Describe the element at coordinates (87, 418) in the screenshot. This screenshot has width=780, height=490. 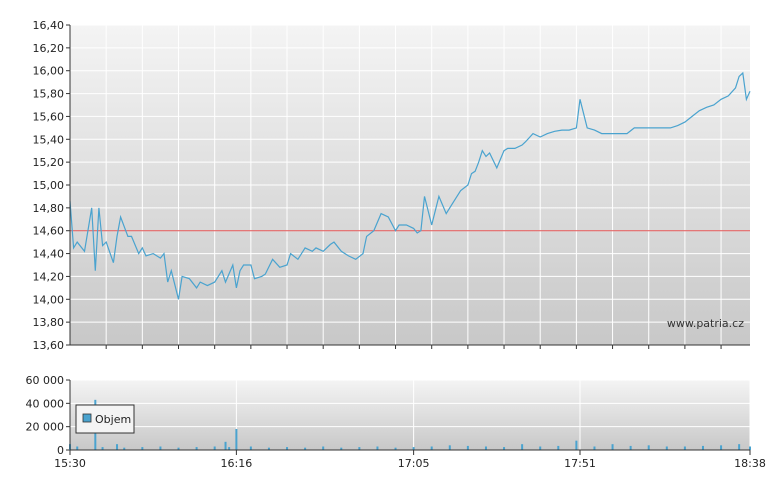
I see `legend-swatch` at that location.